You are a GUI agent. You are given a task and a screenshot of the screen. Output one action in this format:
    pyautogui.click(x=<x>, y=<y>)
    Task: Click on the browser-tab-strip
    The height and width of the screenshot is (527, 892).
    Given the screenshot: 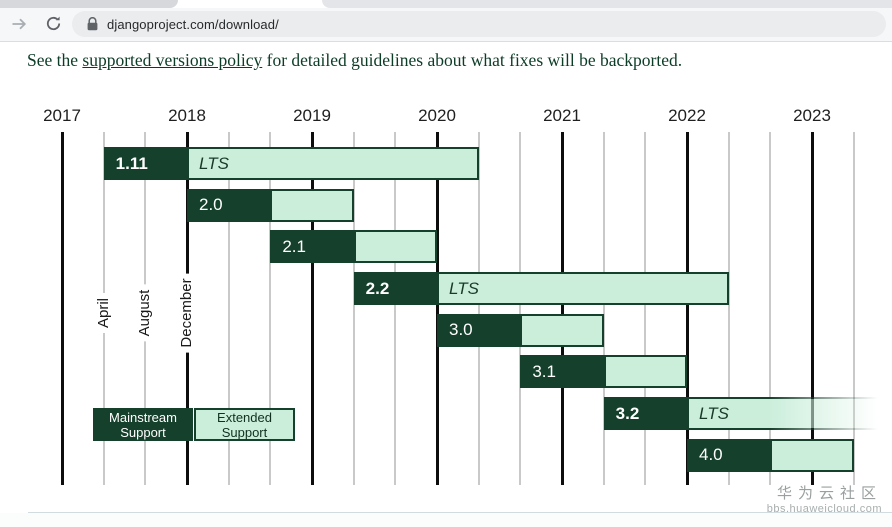 What is the action you would take?
    pyautogui.click(x=446, y=4)
    